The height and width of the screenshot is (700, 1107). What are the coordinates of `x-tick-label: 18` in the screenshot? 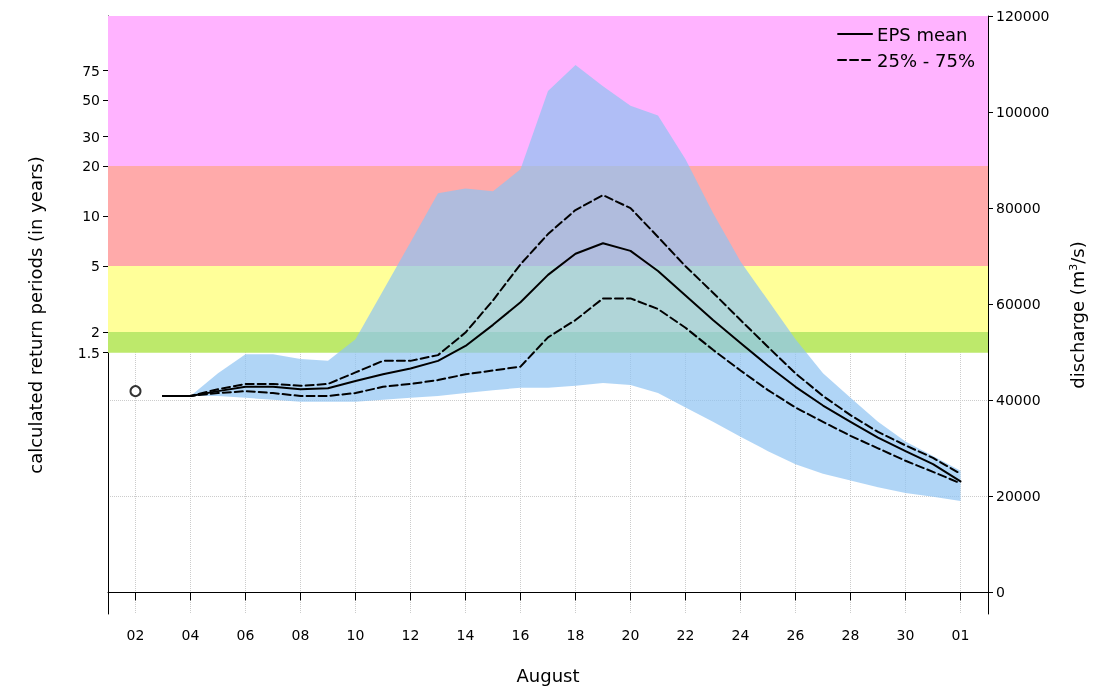 It's located at (575, 635).